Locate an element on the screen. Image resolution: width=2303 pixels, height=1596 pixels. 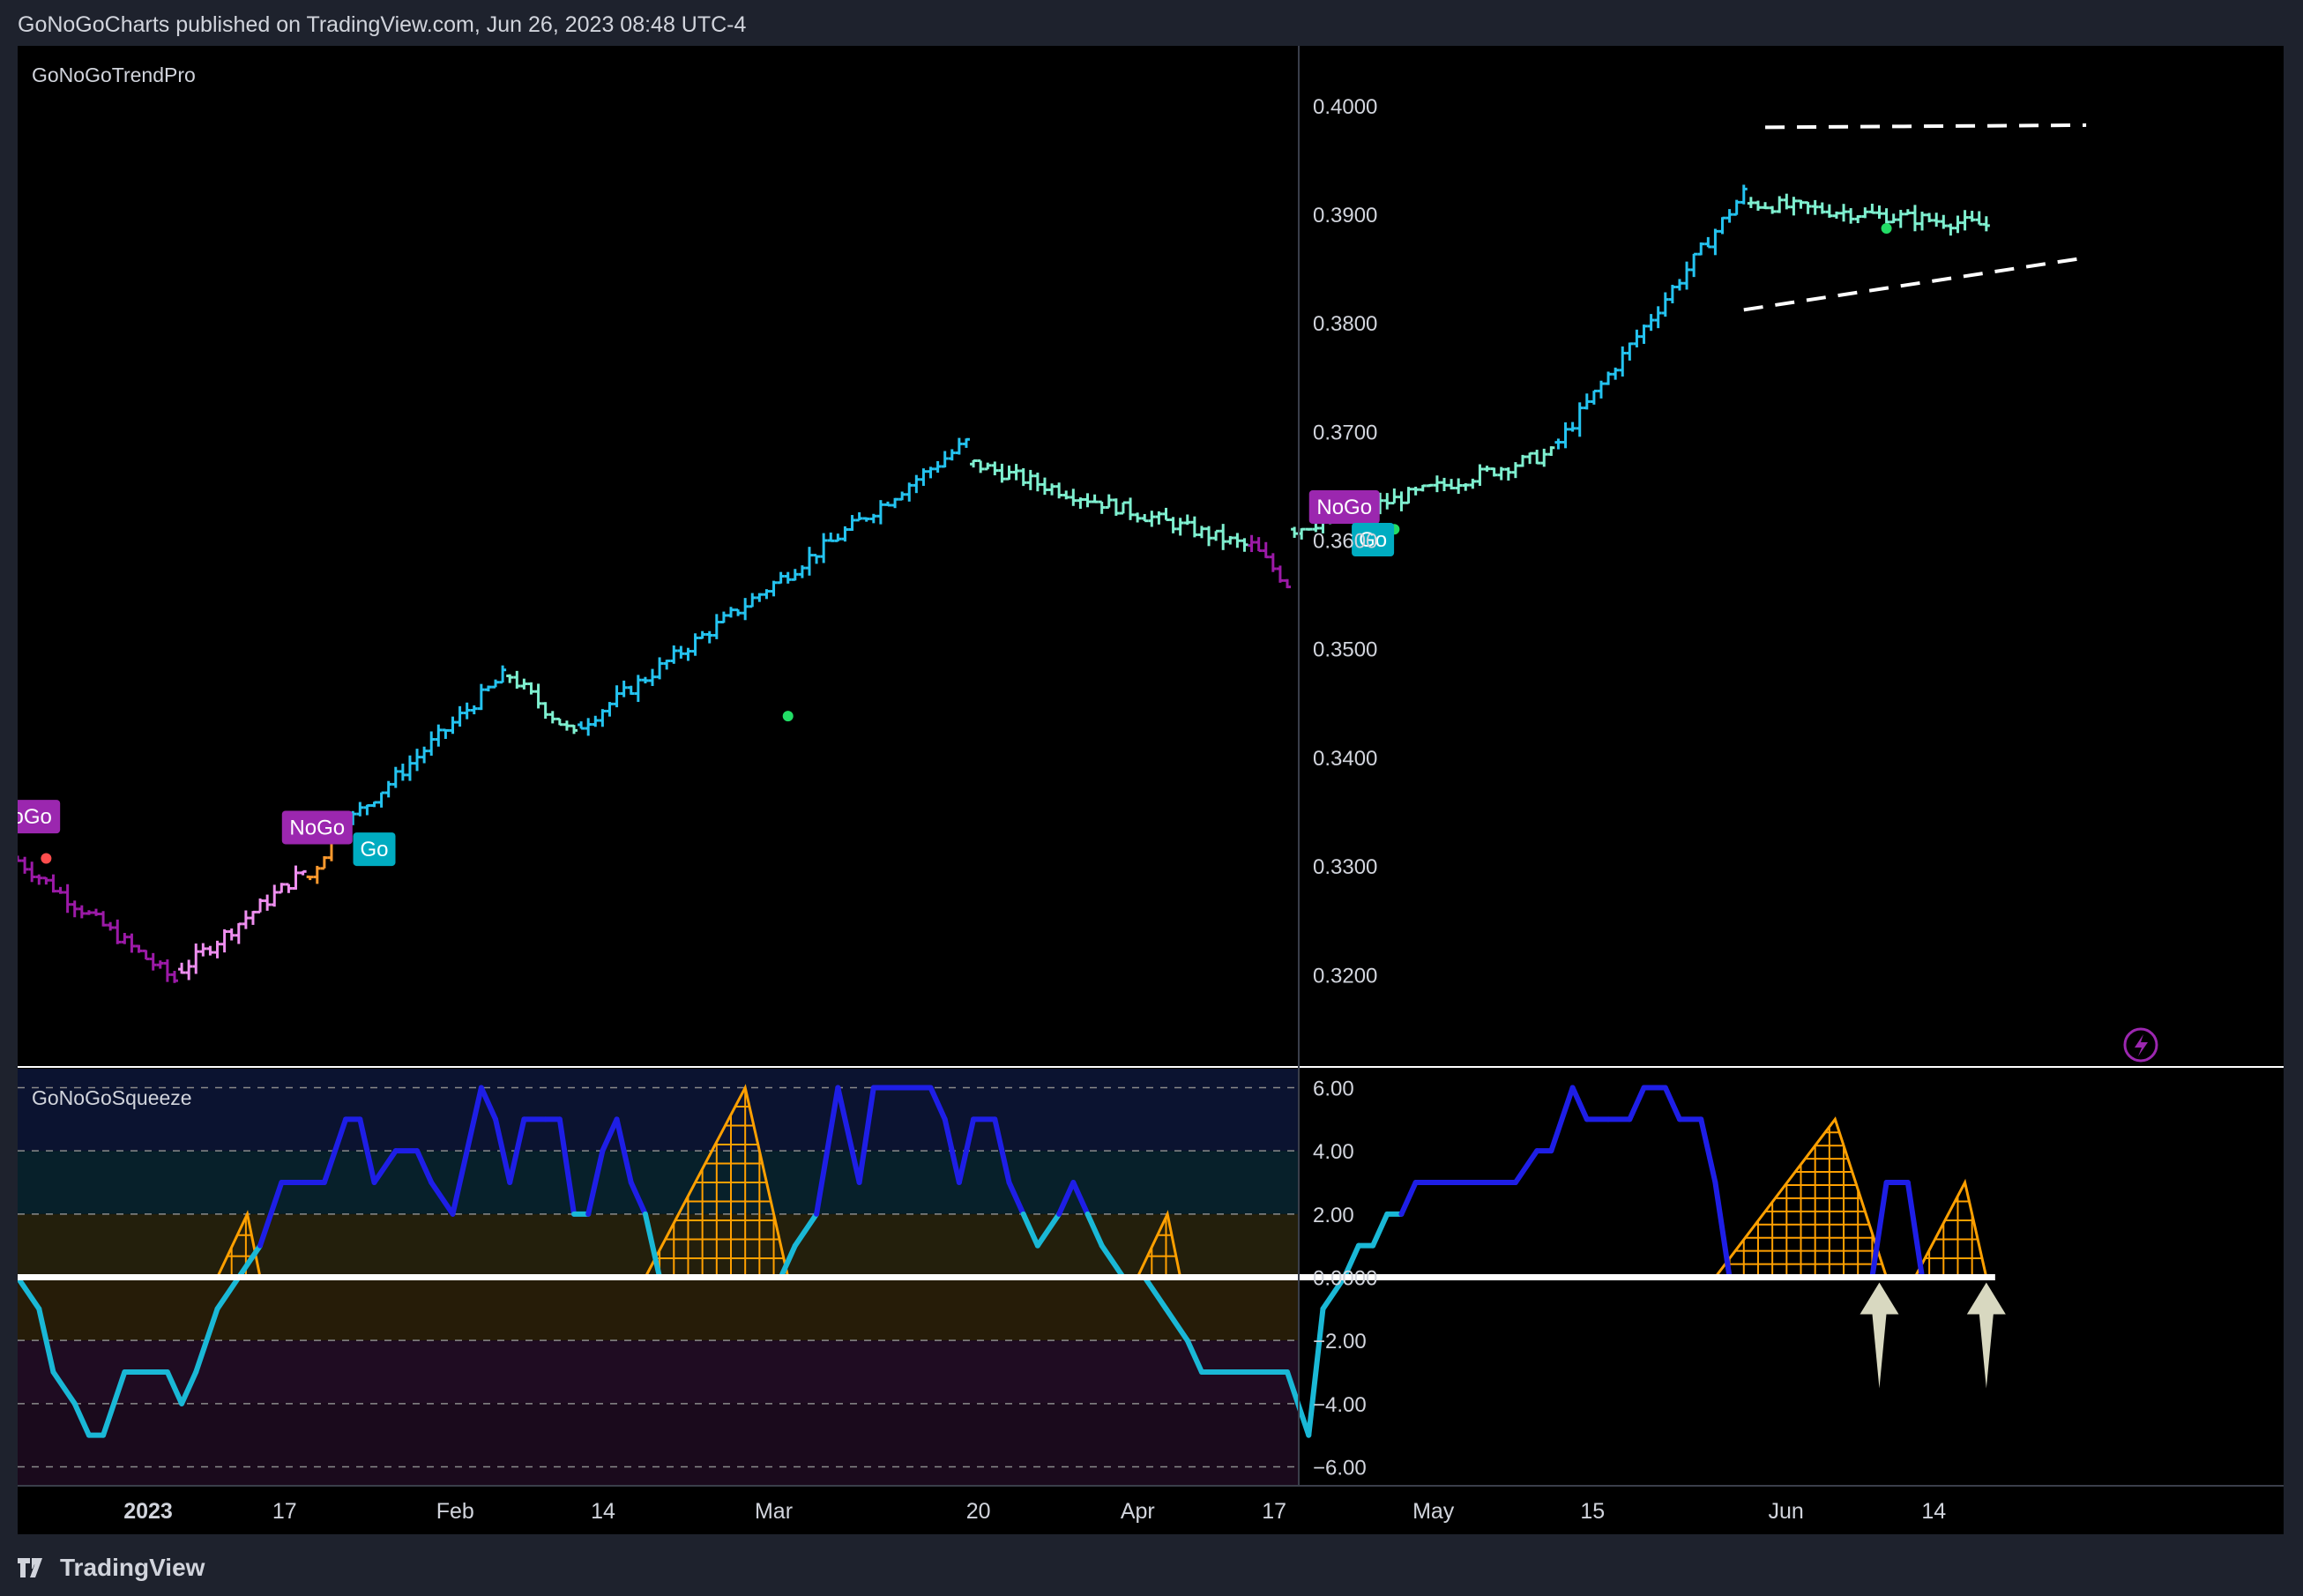
up-arrow-icon is located at coordinates (1879, 1335).